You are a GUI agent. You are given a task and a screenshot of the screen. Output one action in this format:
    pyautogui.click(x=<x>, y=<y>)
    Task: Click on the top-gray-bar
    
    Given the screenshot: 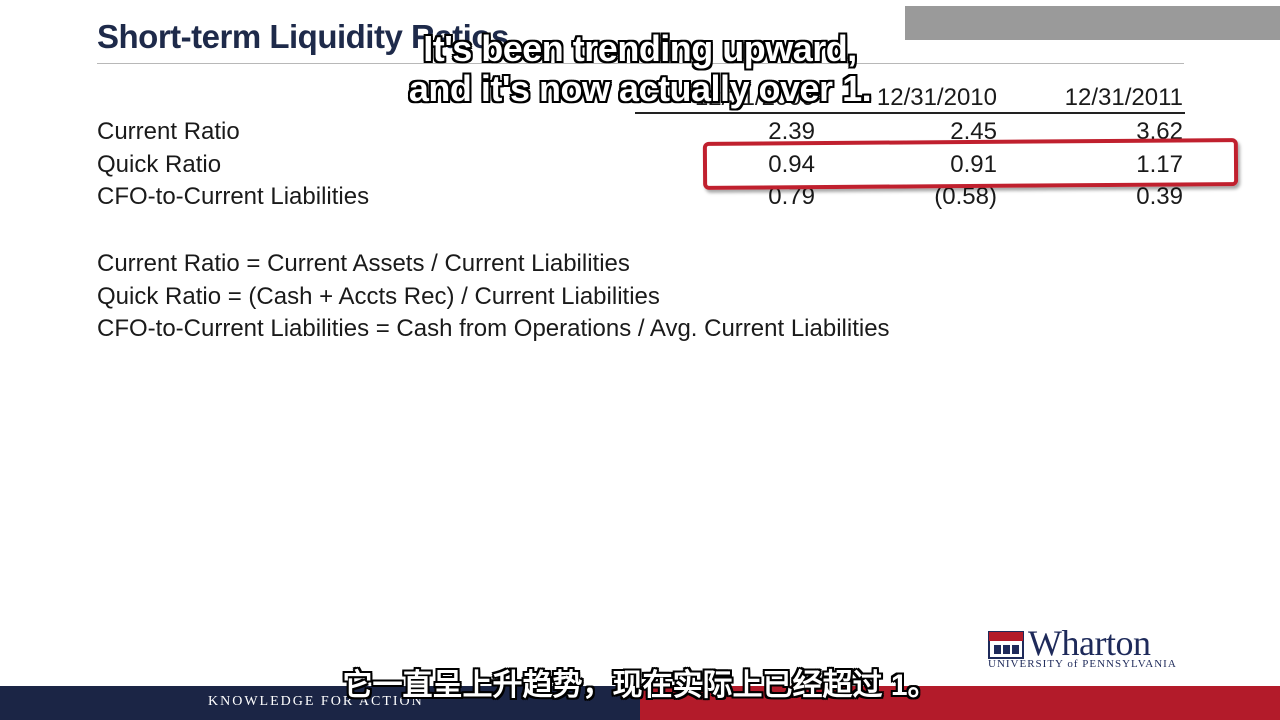 What is the action you would take?
    pyautogui.click(x=1092, y=23)
    